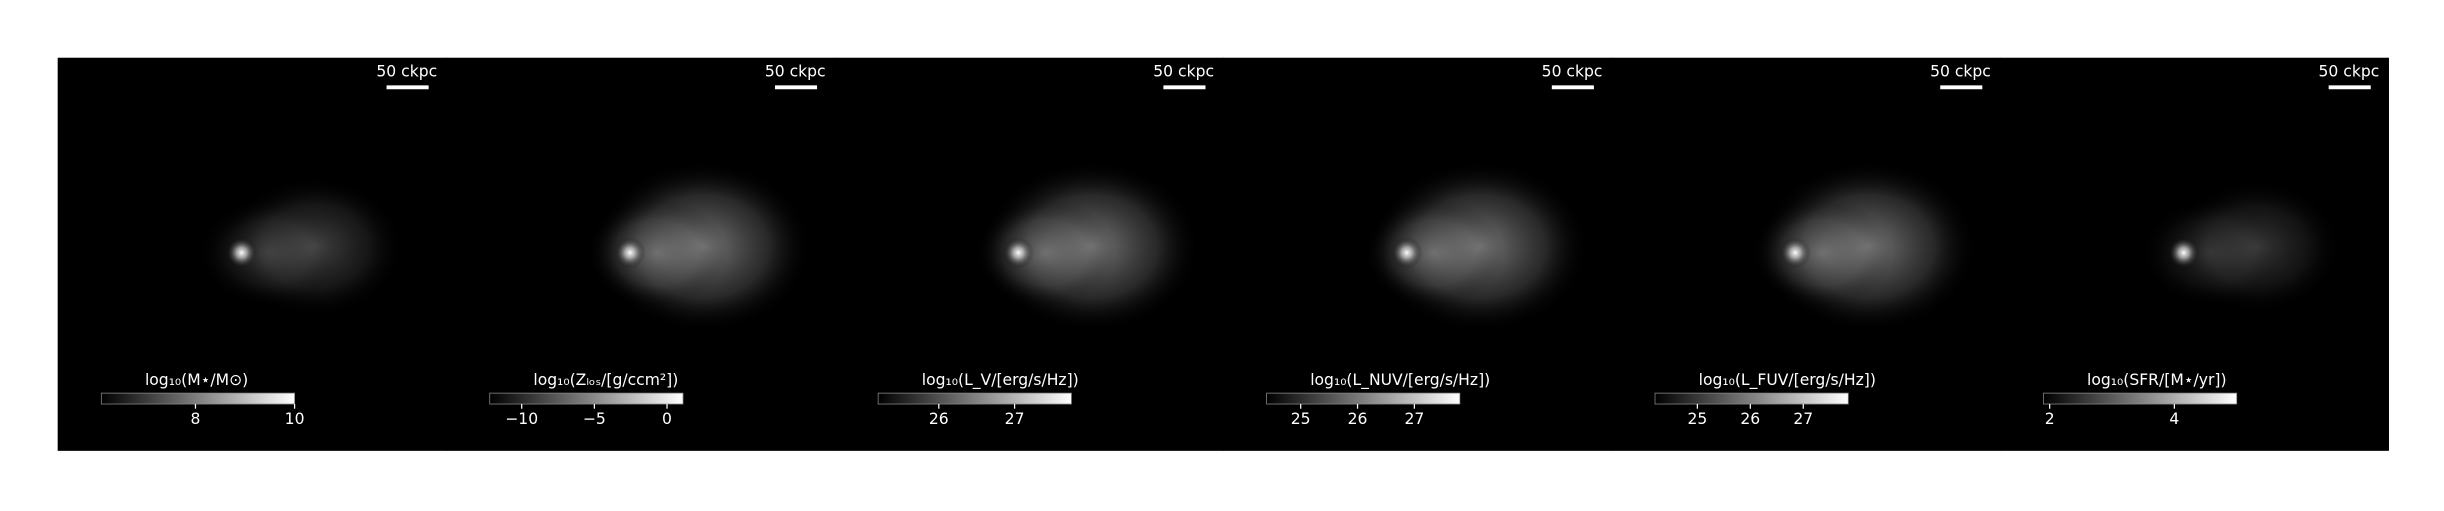  I want to click on panel: 50 ckpc log₁₀(L_NUV/[erg/s/Hz]) 25 26 27, so click(1417, 254).